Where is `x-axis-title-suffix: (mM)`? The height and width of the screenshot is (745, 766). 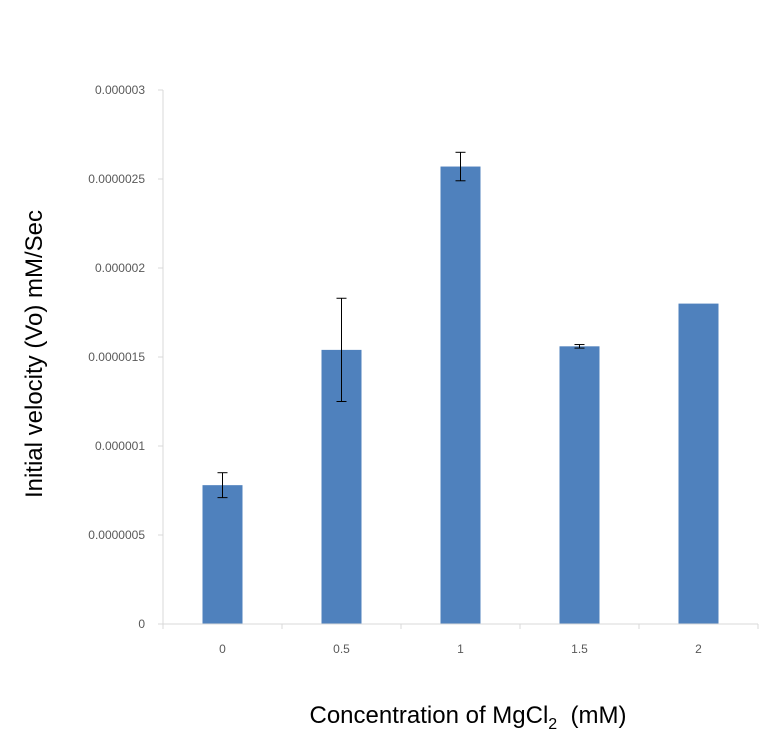 x-axis-title-suffix: (mM) is located at coordinates (591, 715).